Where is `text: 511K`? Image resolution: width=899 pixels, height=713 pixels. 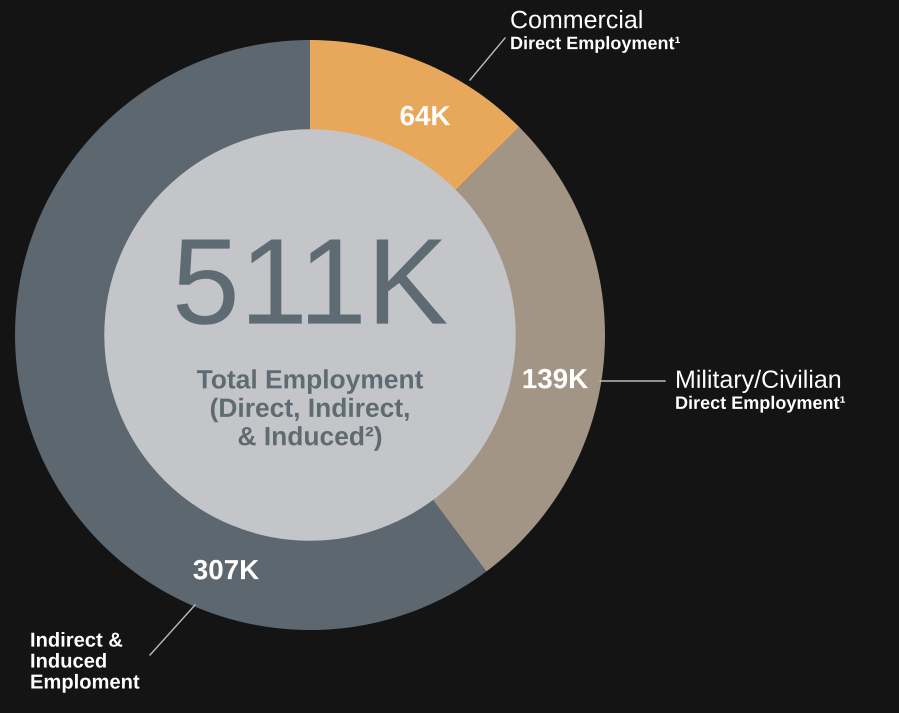 text: 511K is located at coordinates (311, 282).